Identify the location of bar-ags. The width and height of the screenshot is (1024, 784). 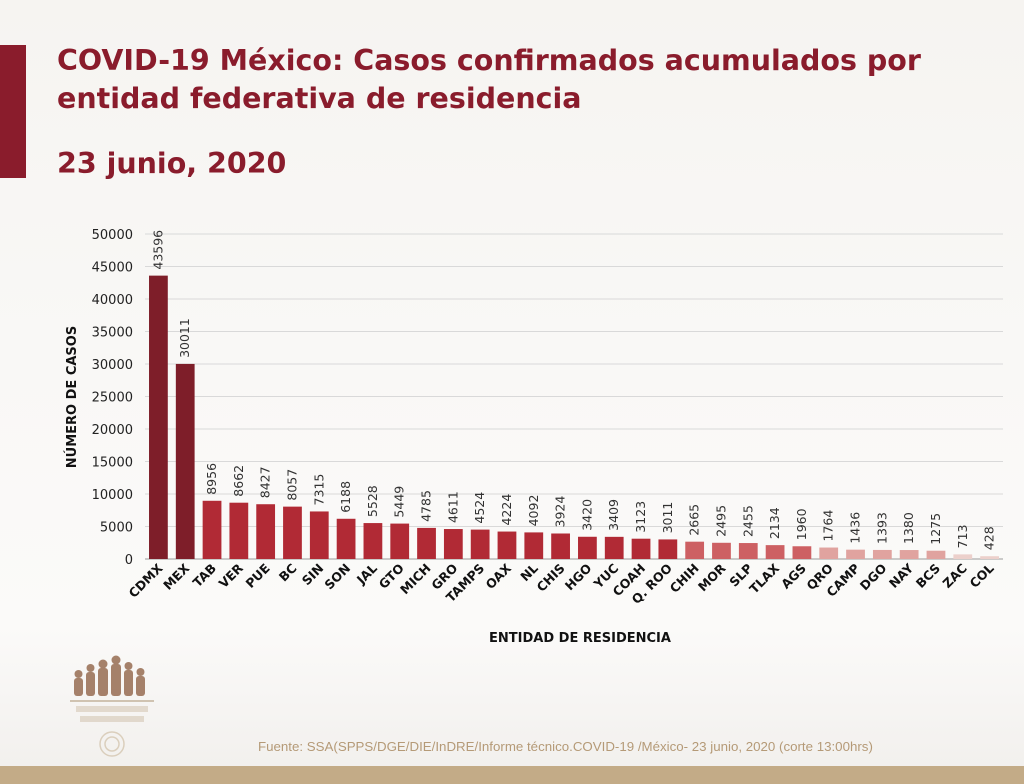
(802, 552).